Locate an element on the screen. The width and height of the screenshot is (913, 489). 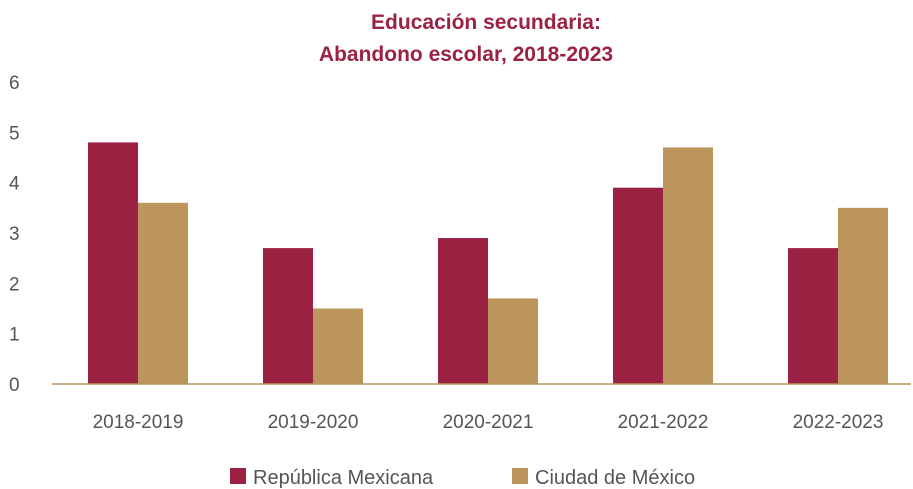
bar-republica-mexicana-2020-2021 is located at coordinates (463, 311).